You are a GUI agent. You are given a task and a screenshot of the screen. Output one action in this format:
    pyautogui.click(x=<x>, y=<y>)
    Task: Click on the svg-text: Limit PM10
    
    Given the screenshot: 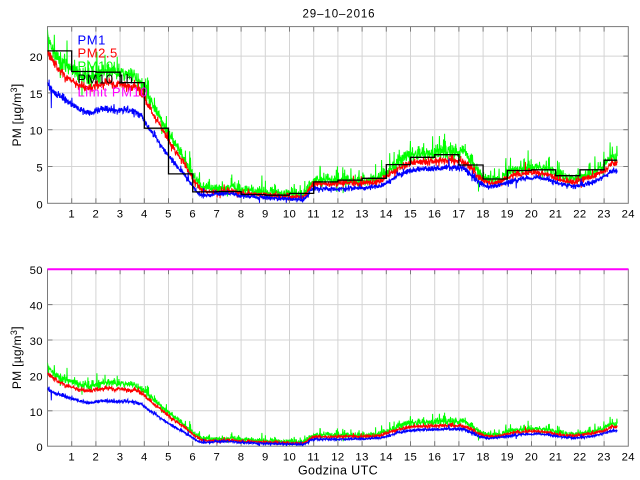 What is the action you would take?
    pyautogui.click(x=113, y=92)
    